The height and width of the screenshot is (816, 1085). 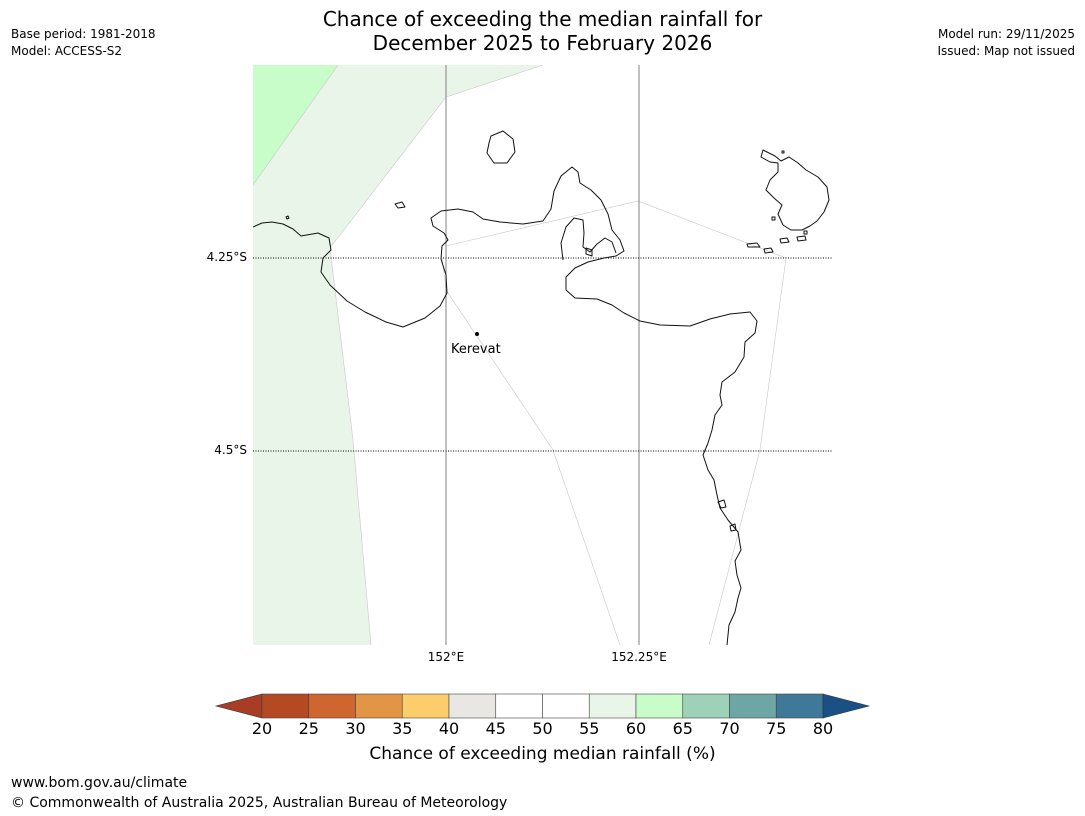 I want to click on colorbar-tick-80: 80, so click(x=823, y=728).